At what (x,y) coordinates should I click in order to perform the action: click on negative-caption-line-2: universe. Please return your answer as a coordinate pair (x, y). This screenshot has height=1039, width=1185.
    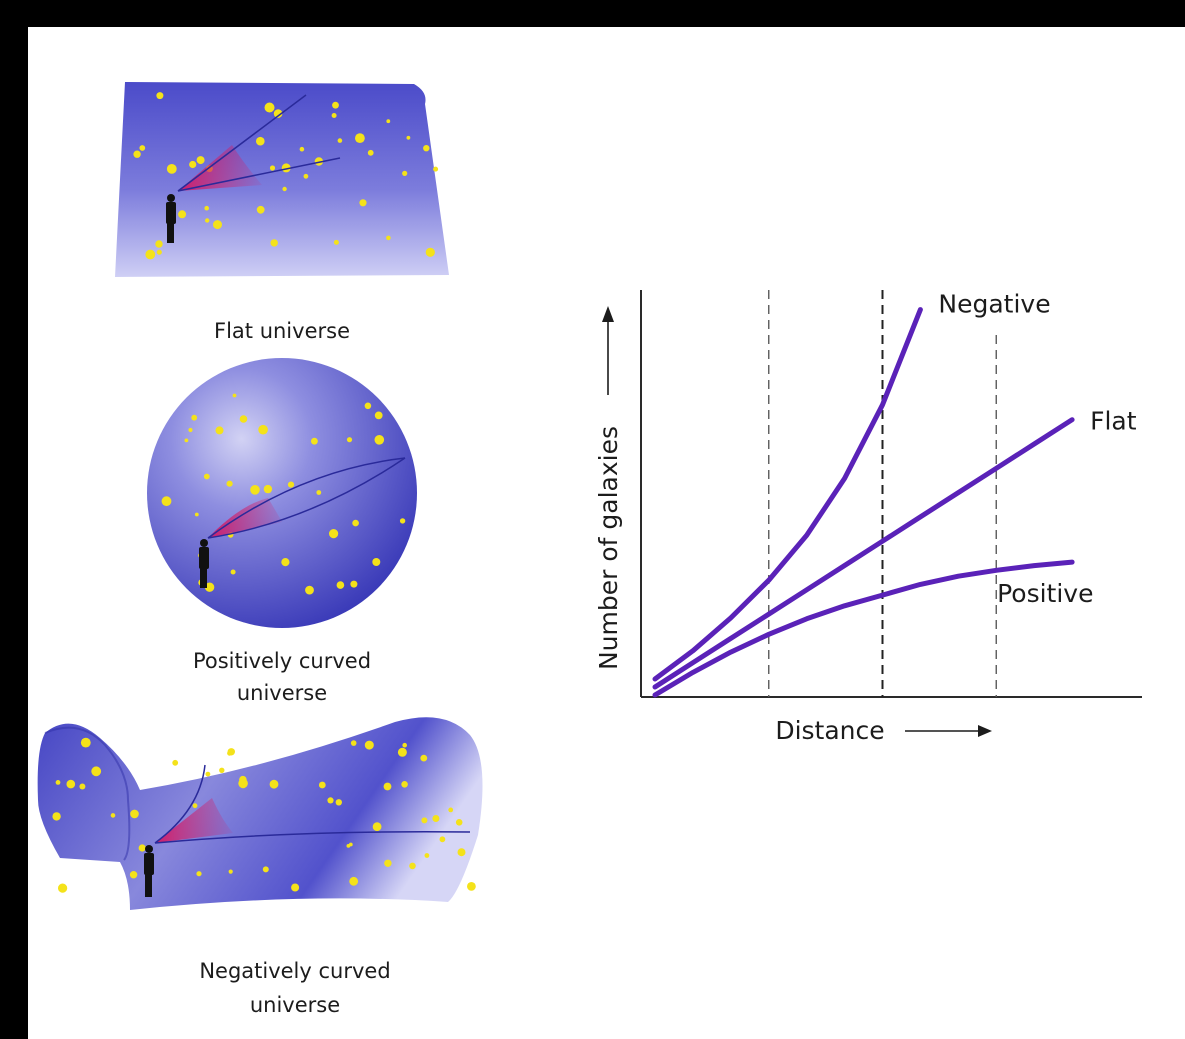
    Looking at the image, I should click on (295, 1005).